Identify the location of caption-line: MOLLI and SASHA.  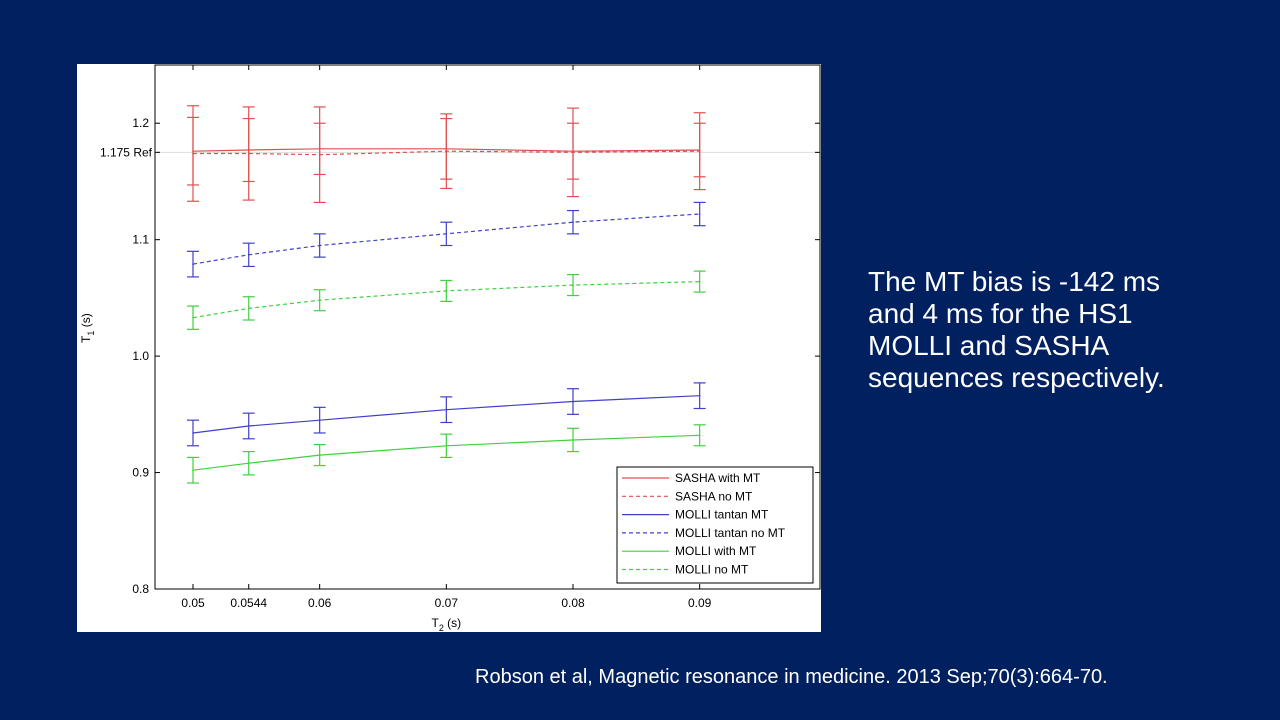
(989, 345).